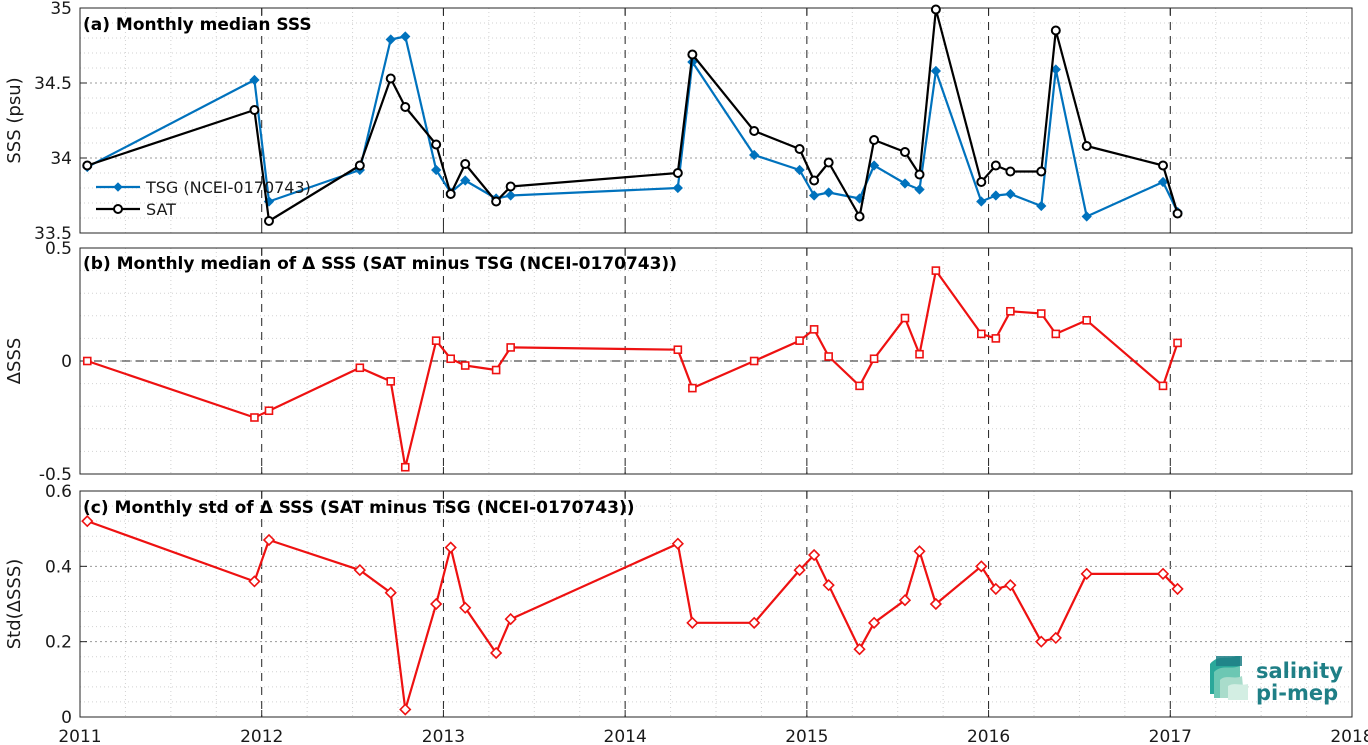 The width and height of the screenshot is (1368, 745). Describe the element at coordinates (1229, 661) in the screenshot. I see `logo-top-band` at that location.